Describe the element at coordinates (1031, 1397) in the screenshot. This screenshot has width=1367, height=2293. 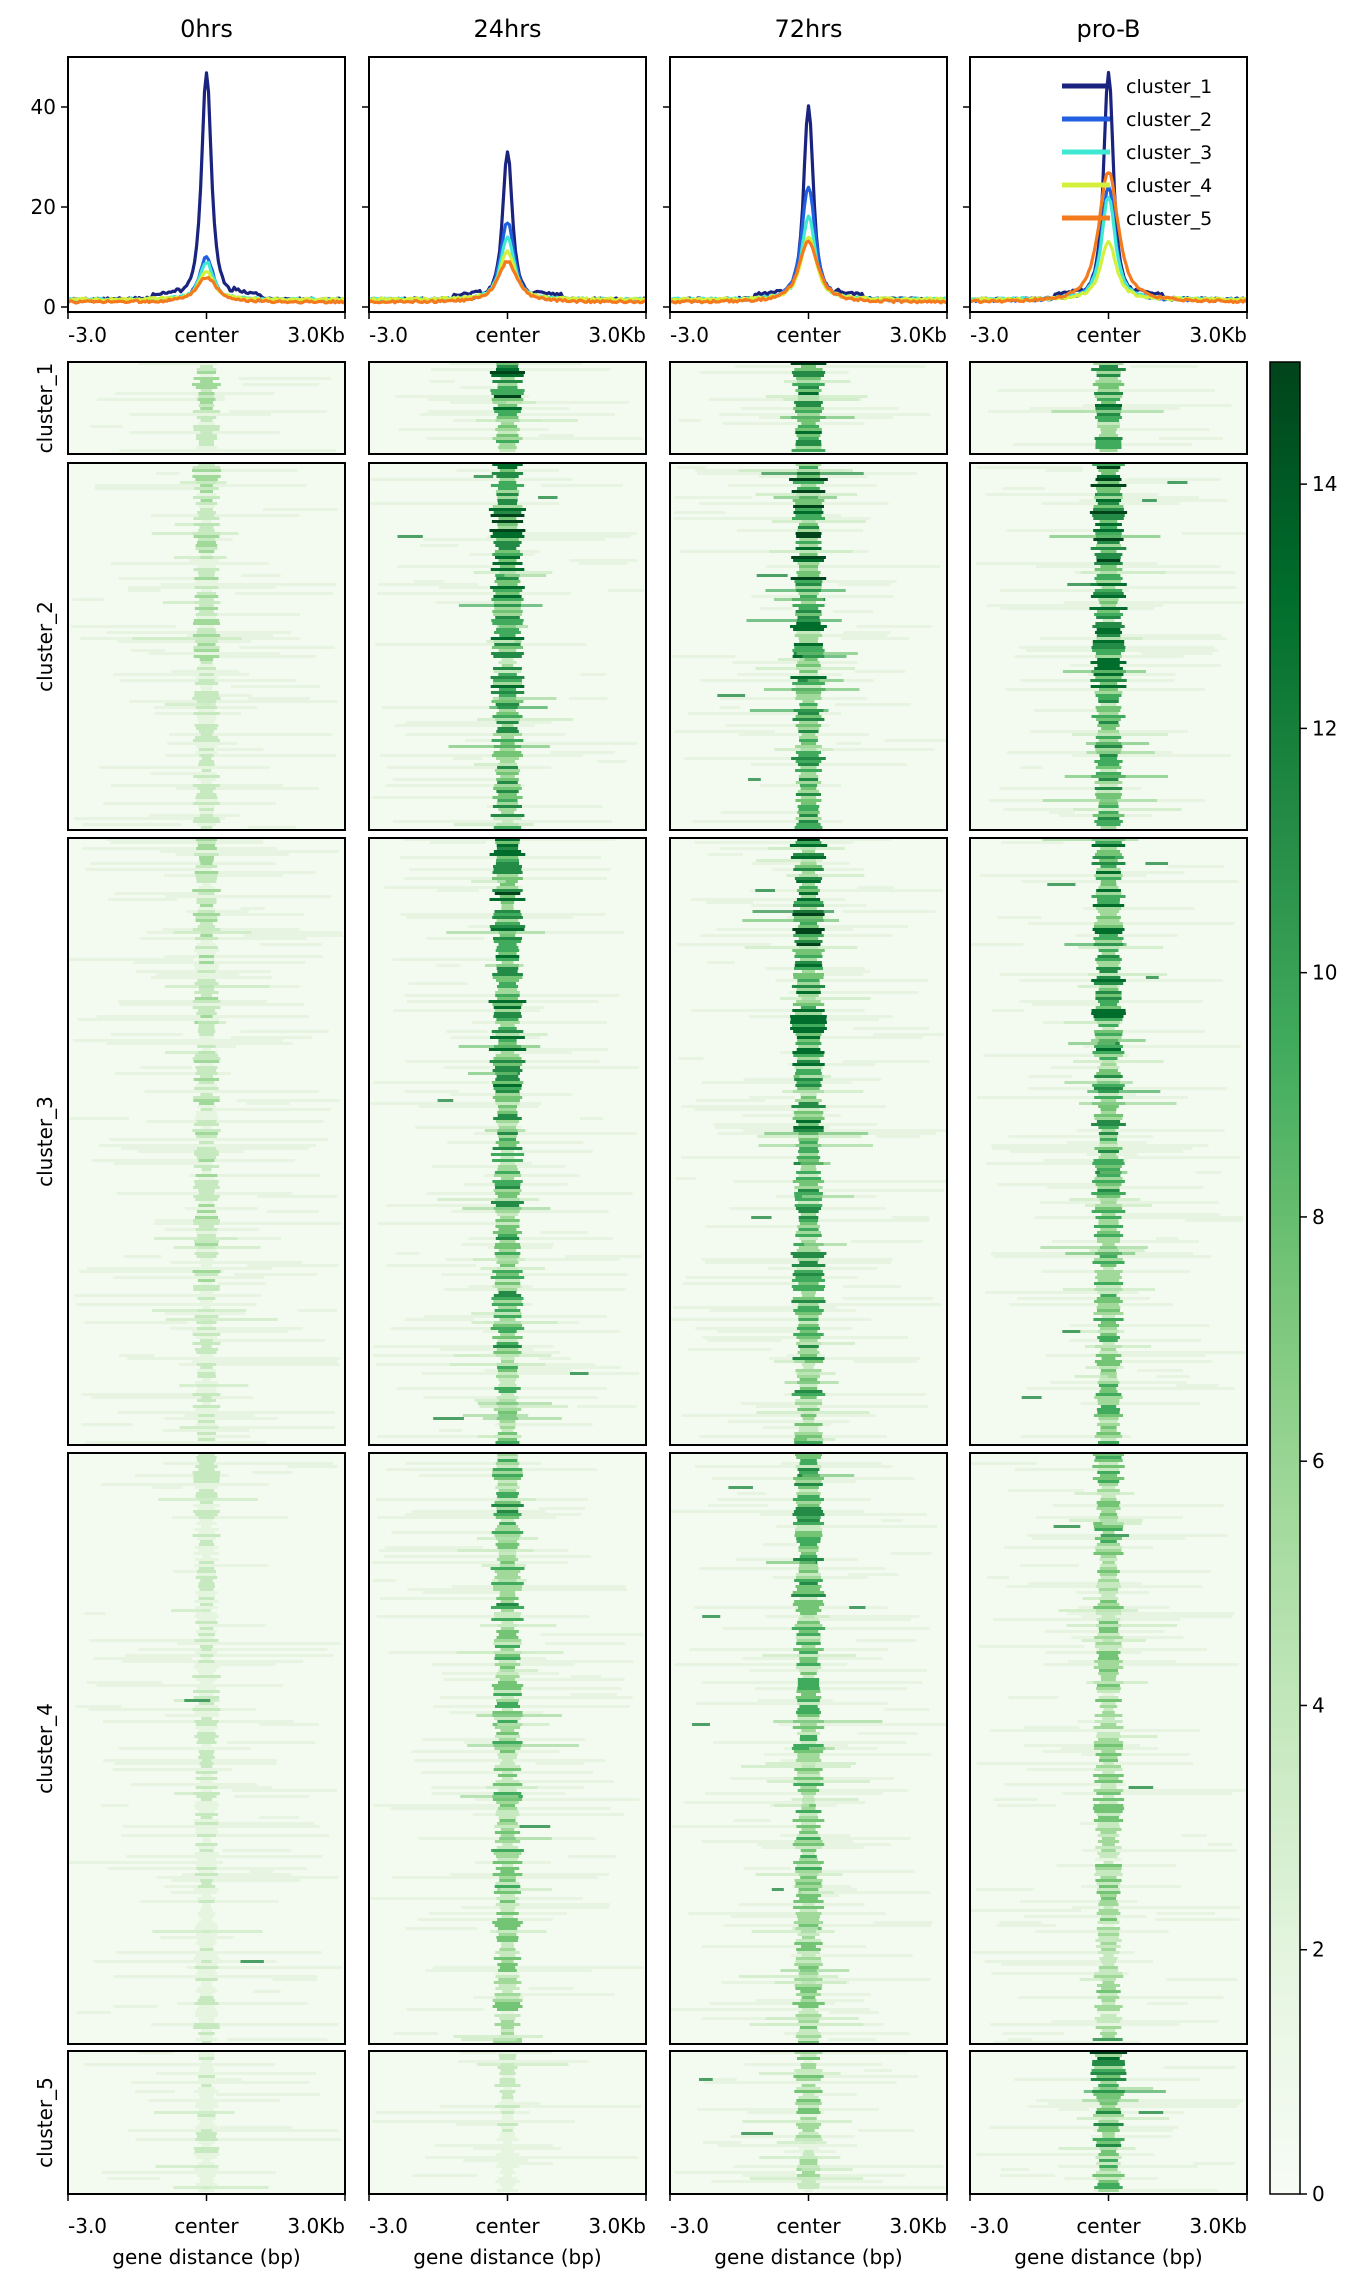
I see `heatmap-row-offpeak` at that location.